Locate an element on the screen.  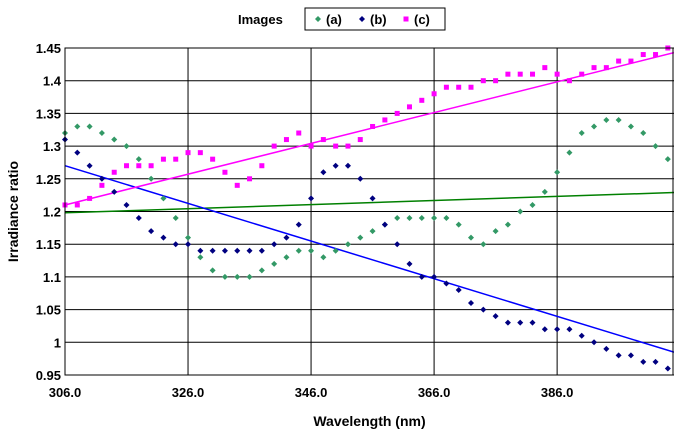
legend-items: (a) (b) (c) is located at coordinates (372, 19).